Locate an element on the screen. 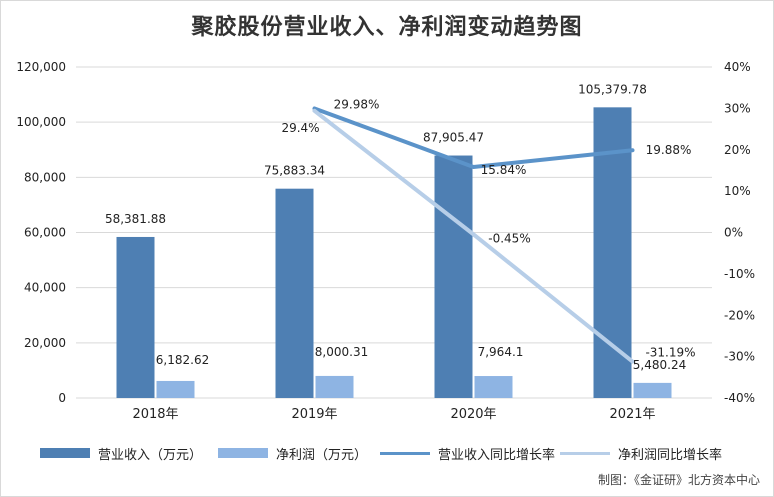  profit-data-label: 7,964.1 is located at coordinates (501, 352).